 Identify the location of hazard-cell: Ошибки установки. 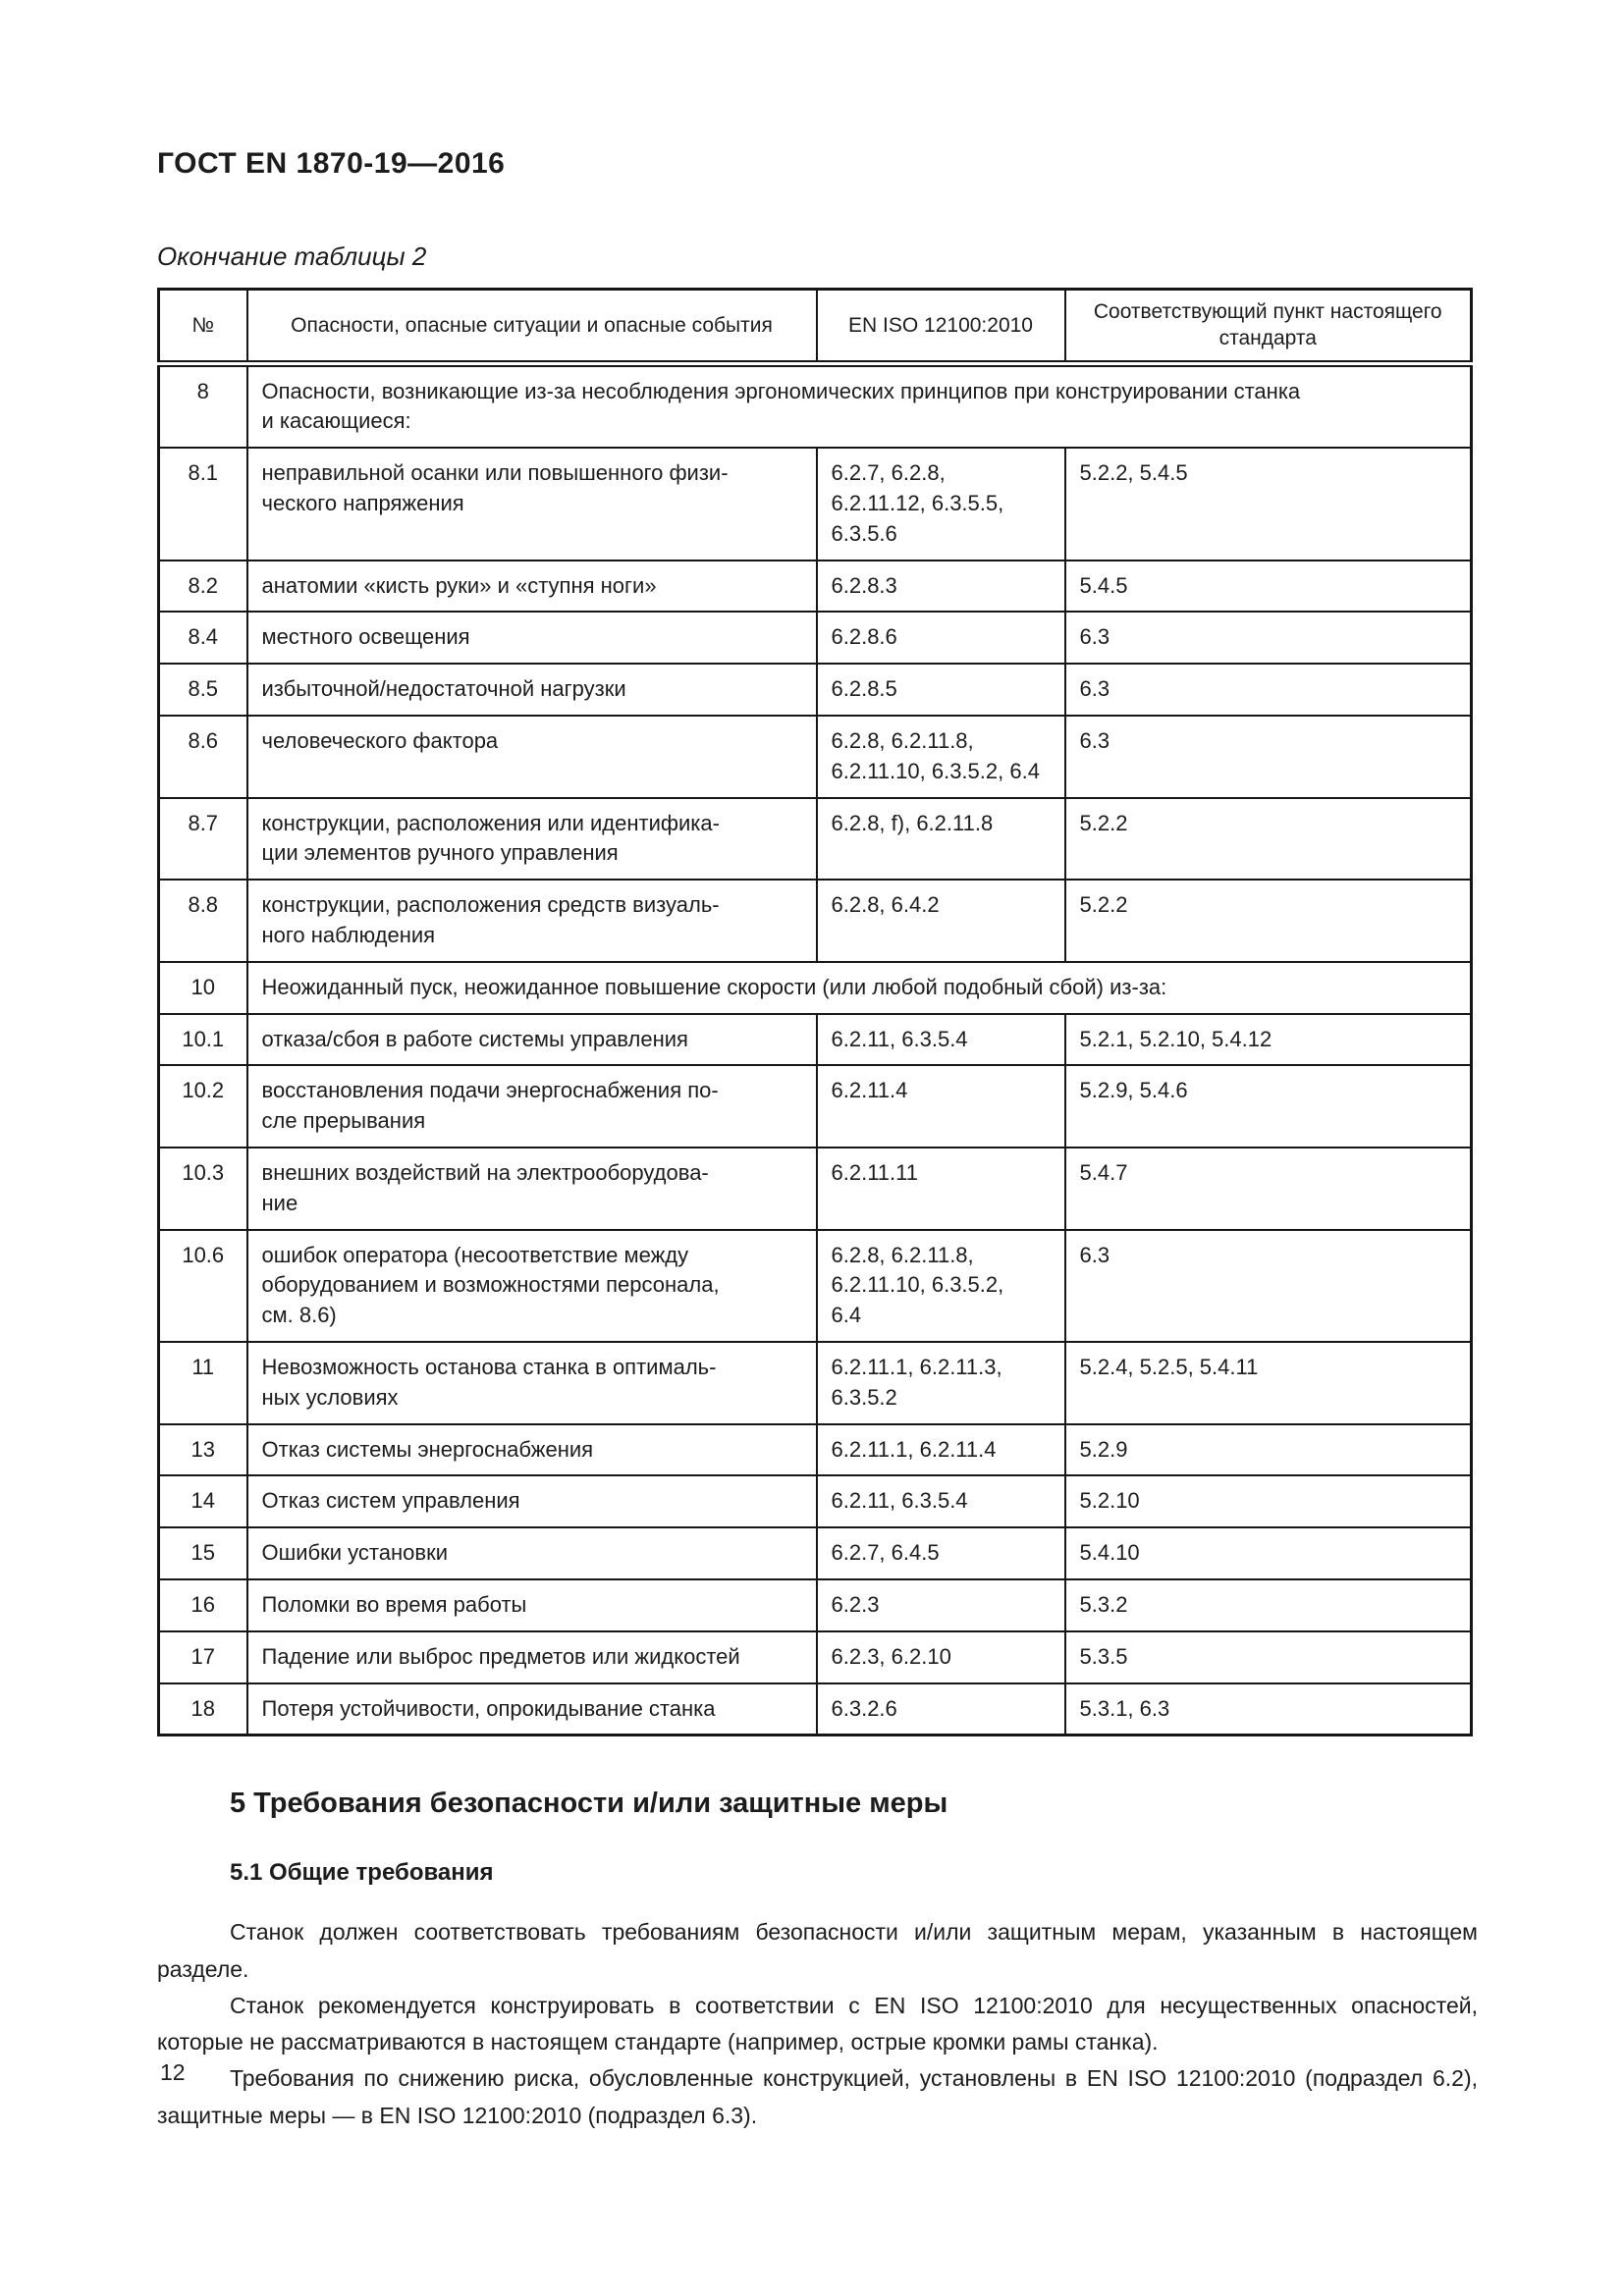
(531, 1553).